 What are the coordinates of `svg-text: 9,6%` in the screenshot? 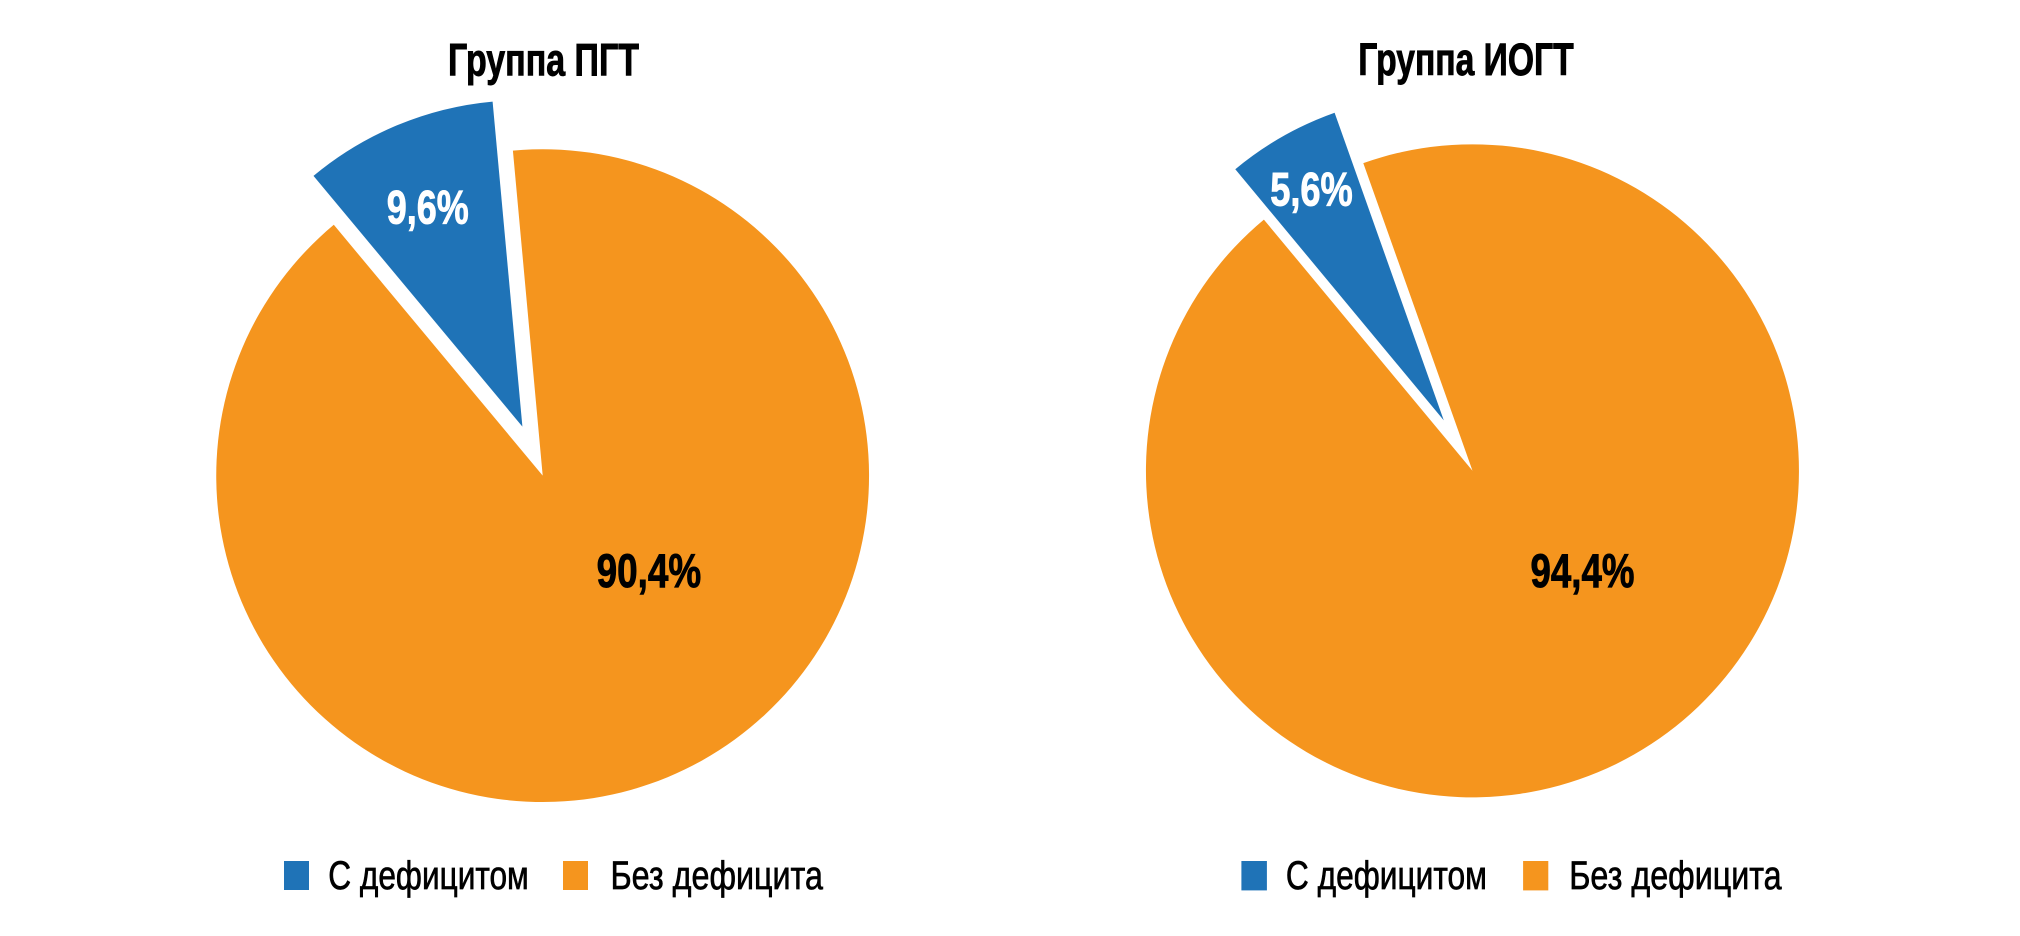 It's located at (428, 207).